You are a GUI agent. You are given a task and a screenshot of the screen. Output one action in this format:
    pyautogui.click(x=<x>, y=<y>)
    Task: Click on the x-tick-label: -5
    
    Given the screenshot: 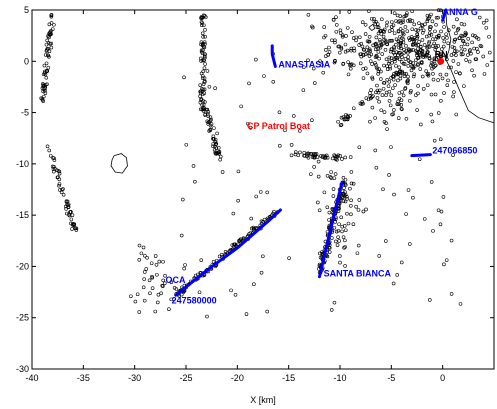 What is the action you would take?
    pyautogui.click(x=391, y=378)
    